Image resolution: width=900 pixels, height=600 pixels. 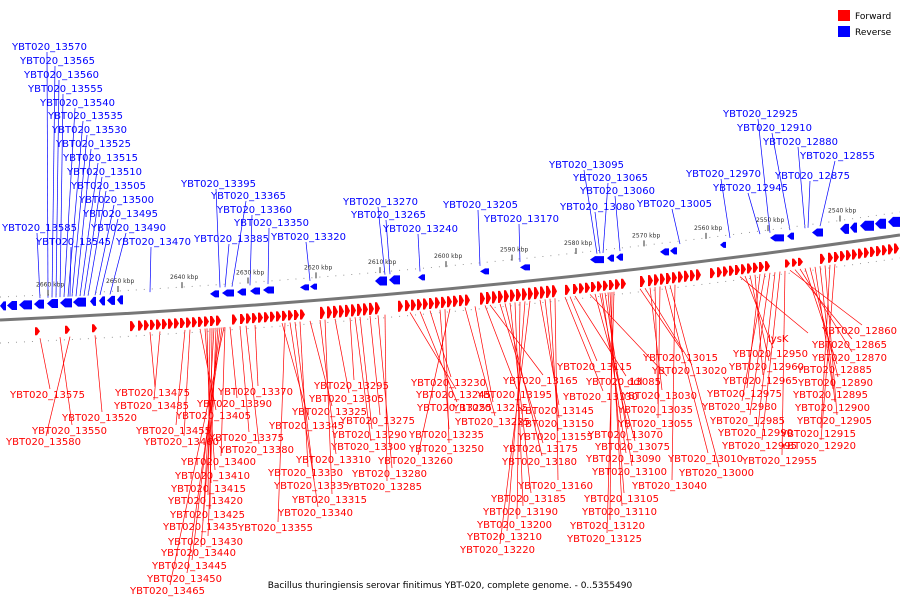 I want to click on forward-gene-label: YBT020_13180, so click(x=539, y=462).